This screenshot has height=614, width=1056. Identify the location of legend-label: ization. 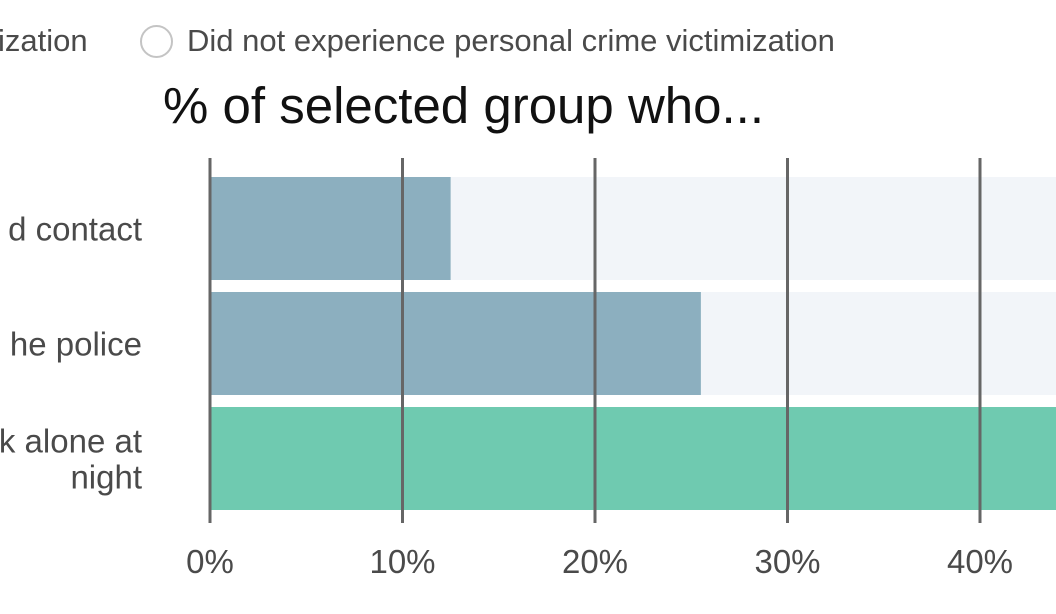
(44, 40).